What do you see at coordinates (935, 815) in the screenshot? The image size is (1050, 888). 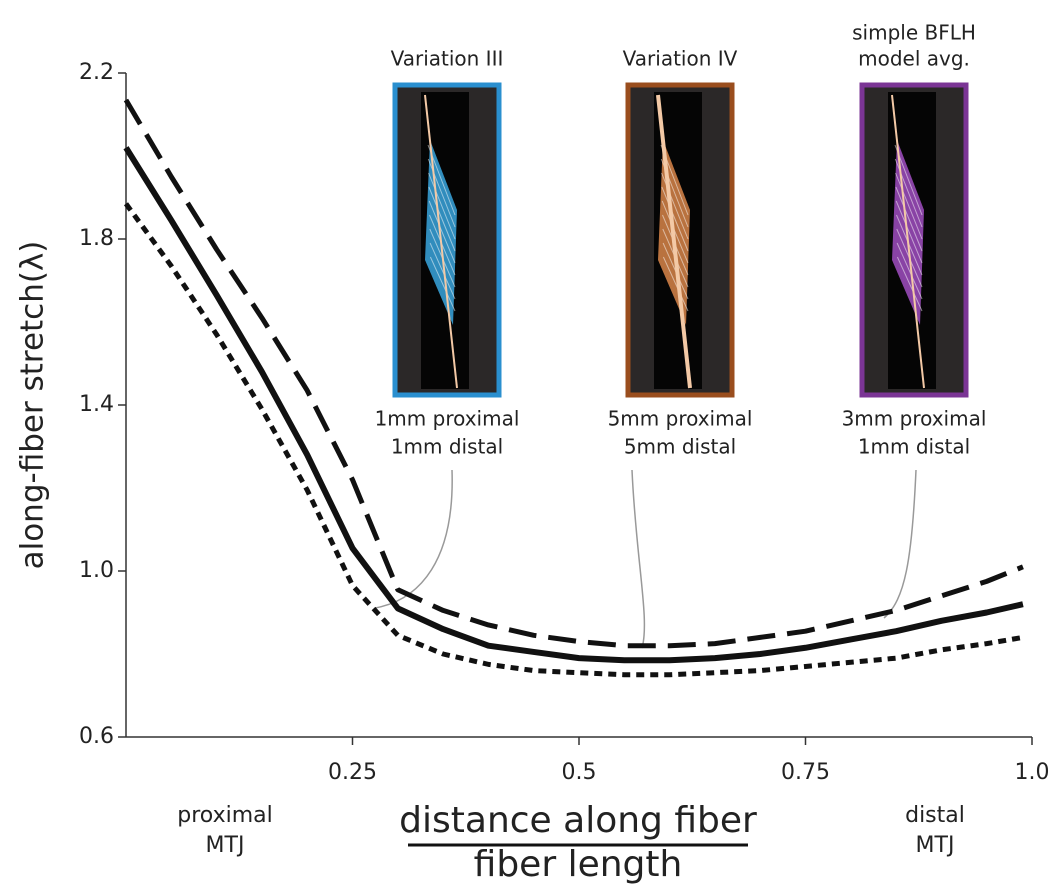 I see `end-label: distal` at bounding box center [935, 815].